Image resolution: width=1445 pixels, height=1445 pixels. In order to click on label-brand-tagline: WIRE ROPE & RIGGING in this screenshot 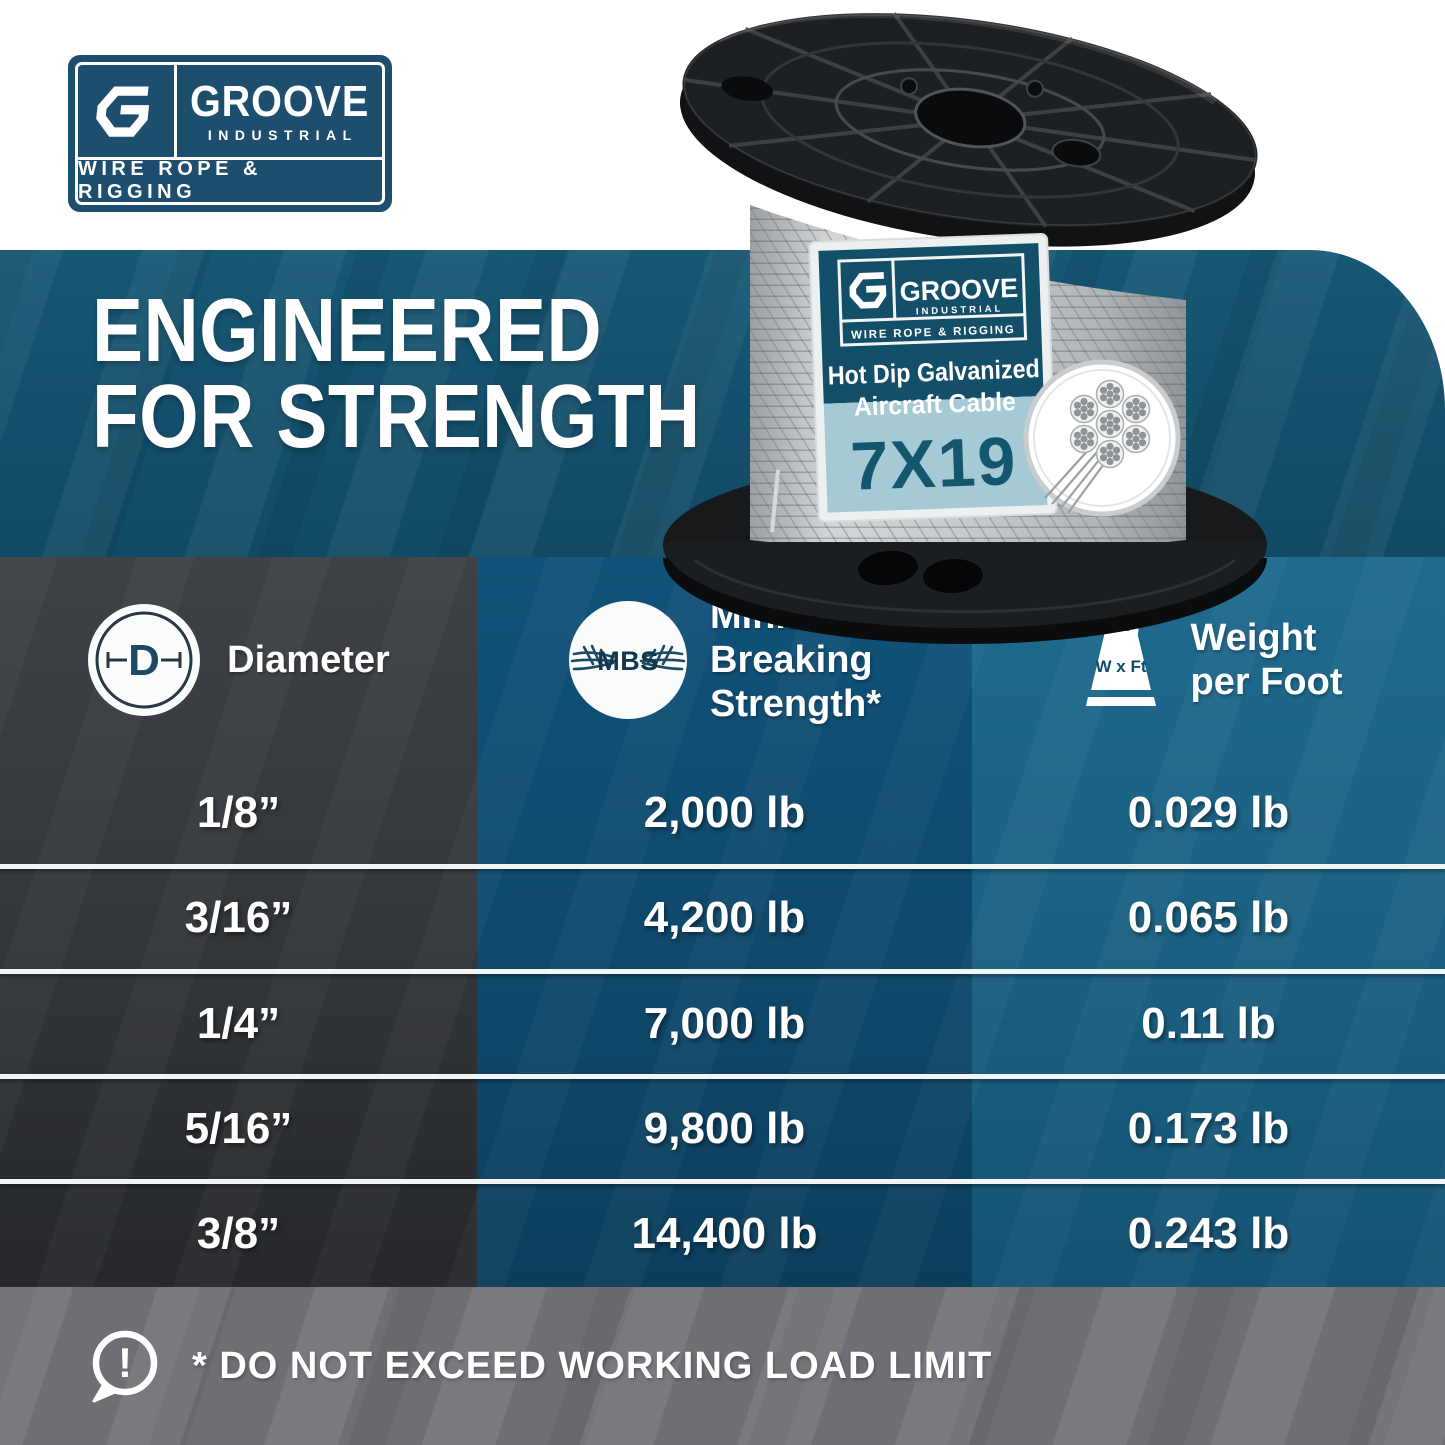, I will do `click(933, 333)`.